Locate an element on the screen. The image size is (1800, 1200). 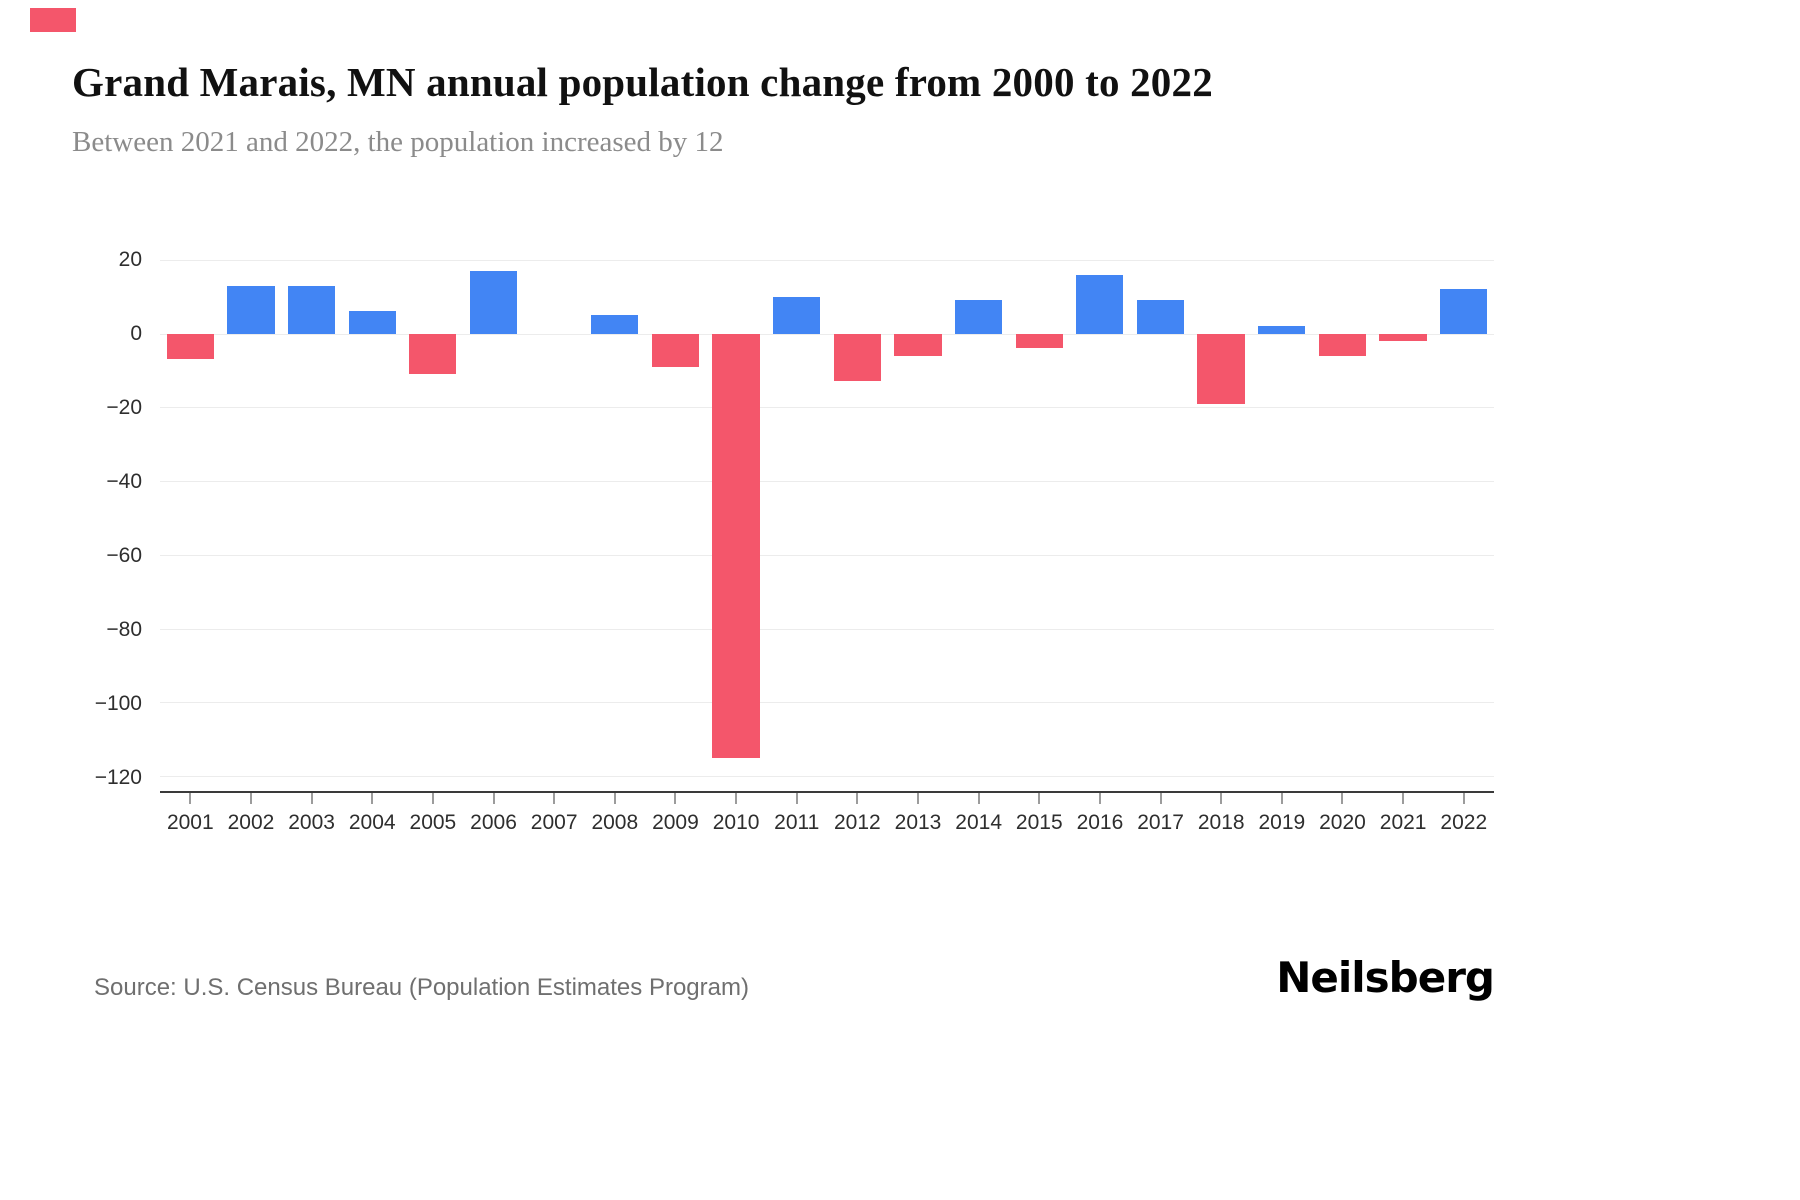
x-tick-label: 2010 is located at coordinates (736, 822).